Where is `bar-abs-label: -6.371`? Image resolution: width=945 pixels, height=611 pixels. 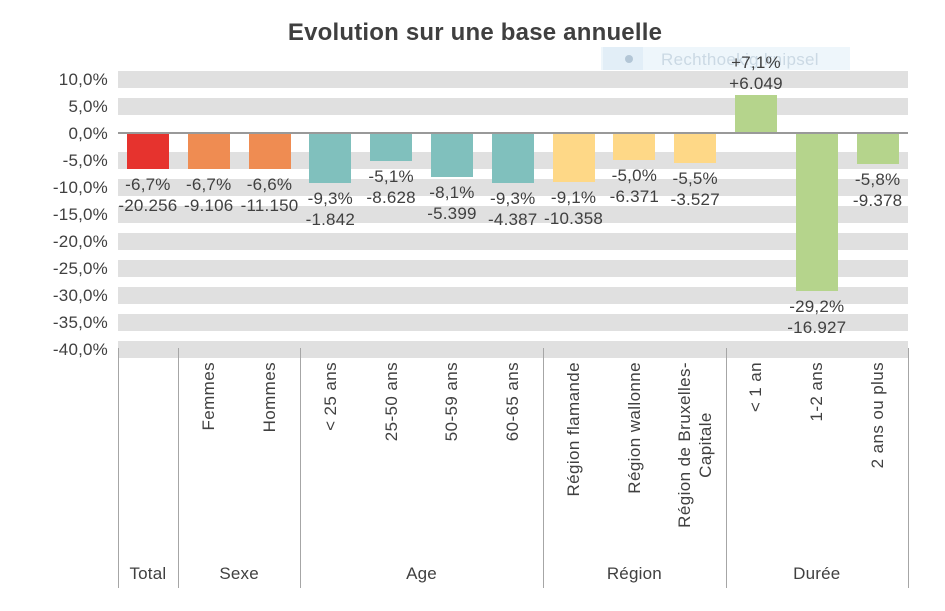
bar-abs-label: -6.371 is located at coordinates (634, 196).